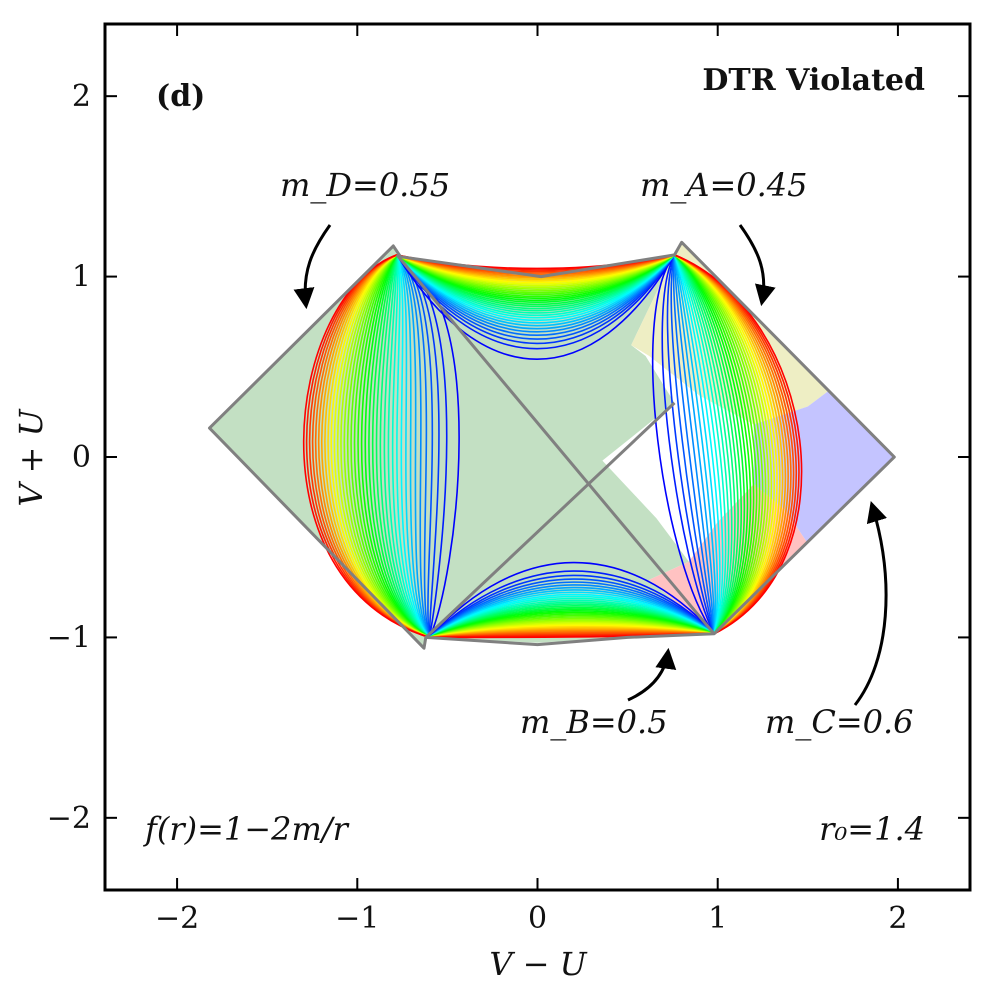 This screenshot has width=1000, height=992. What do you see at coordinates (69, 637) in the screenshot?
I see `y-tick-label: −1` at bounding box center [69, 637].